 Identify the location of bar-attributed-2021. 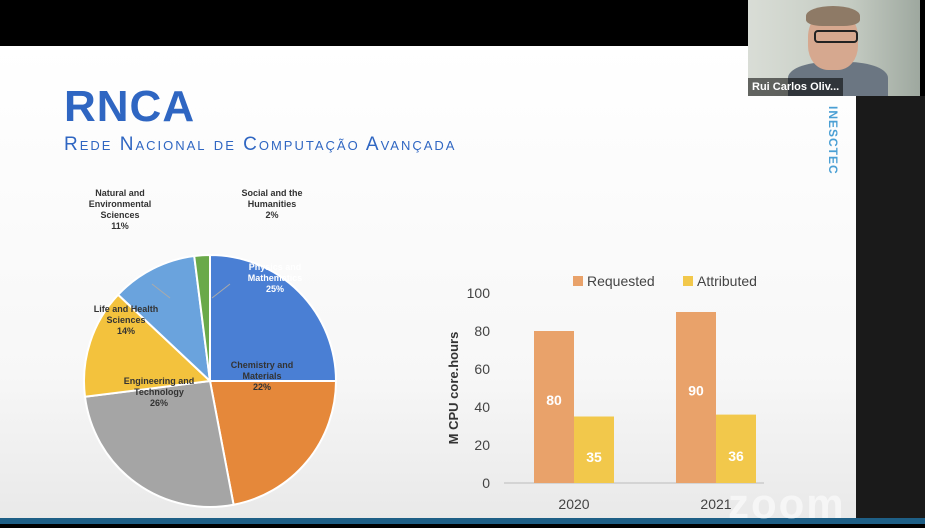
(736, 448).